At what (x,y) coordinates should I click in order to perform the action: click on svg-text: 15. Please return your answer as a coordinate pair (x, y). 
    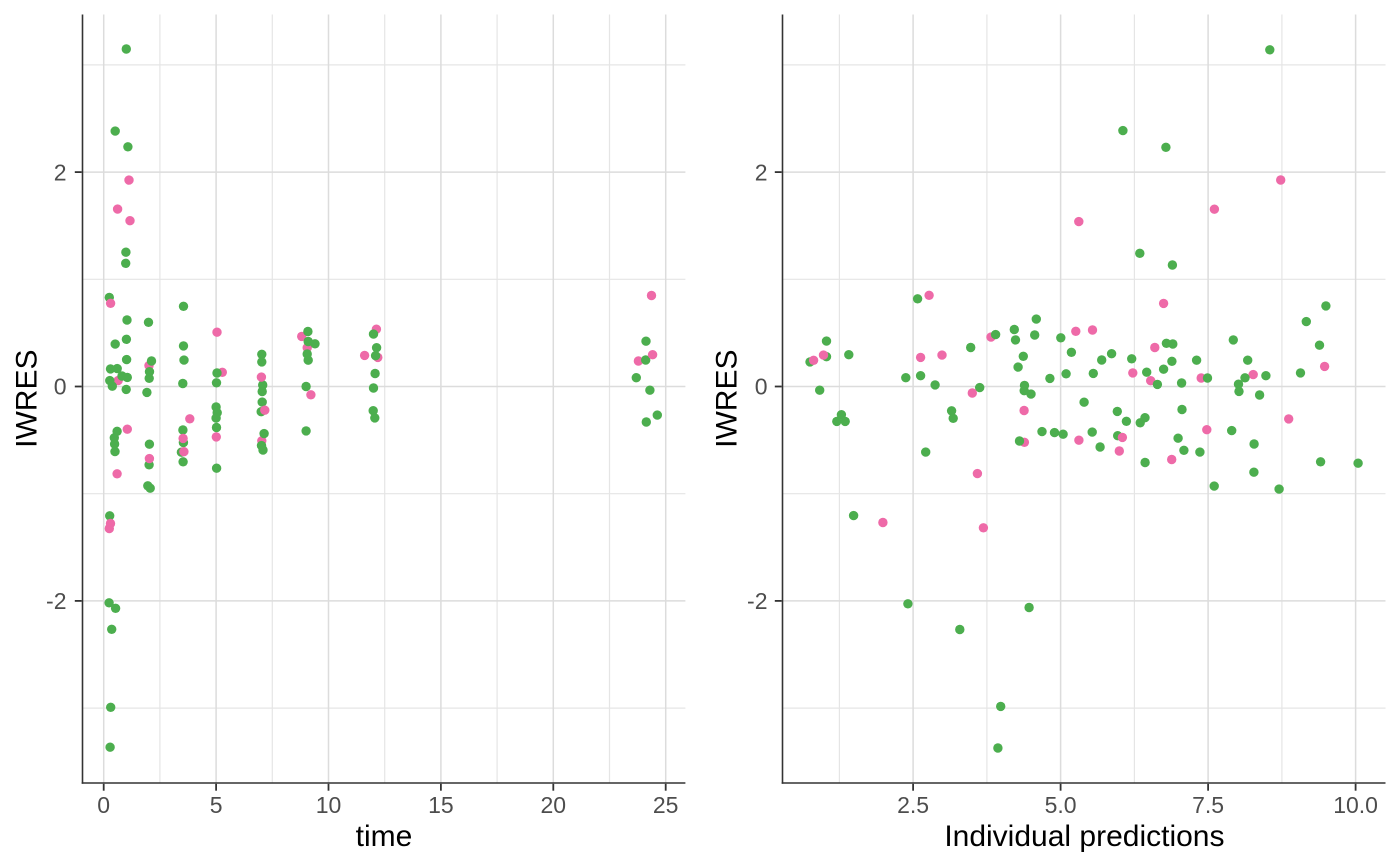
    Looking at the image, I should click on (441, 805).